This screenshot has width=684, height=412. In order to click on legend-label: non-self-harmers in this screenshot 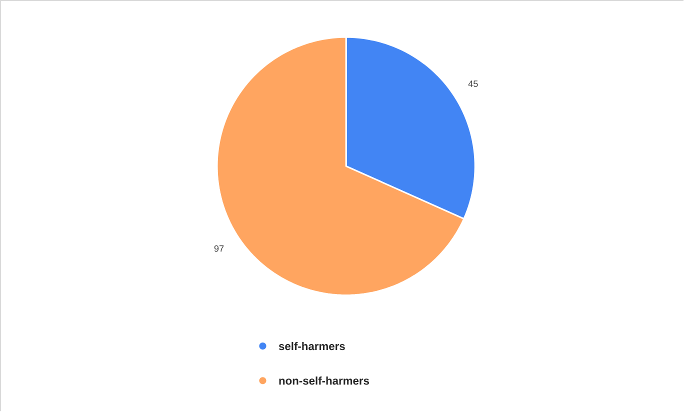, I will do `click(324, 380)`.